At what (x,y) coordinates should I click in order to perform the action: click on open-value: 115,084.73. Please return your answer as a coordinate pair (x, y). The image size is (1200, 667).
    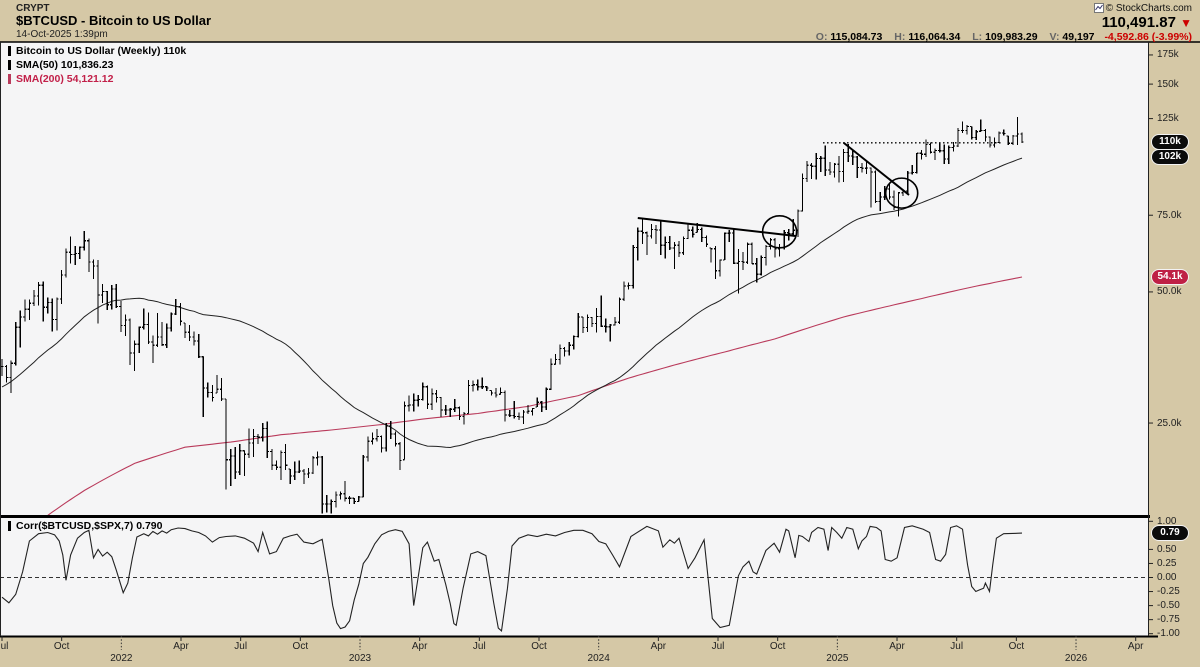
    Looking at the image, I should click on (856, 37).